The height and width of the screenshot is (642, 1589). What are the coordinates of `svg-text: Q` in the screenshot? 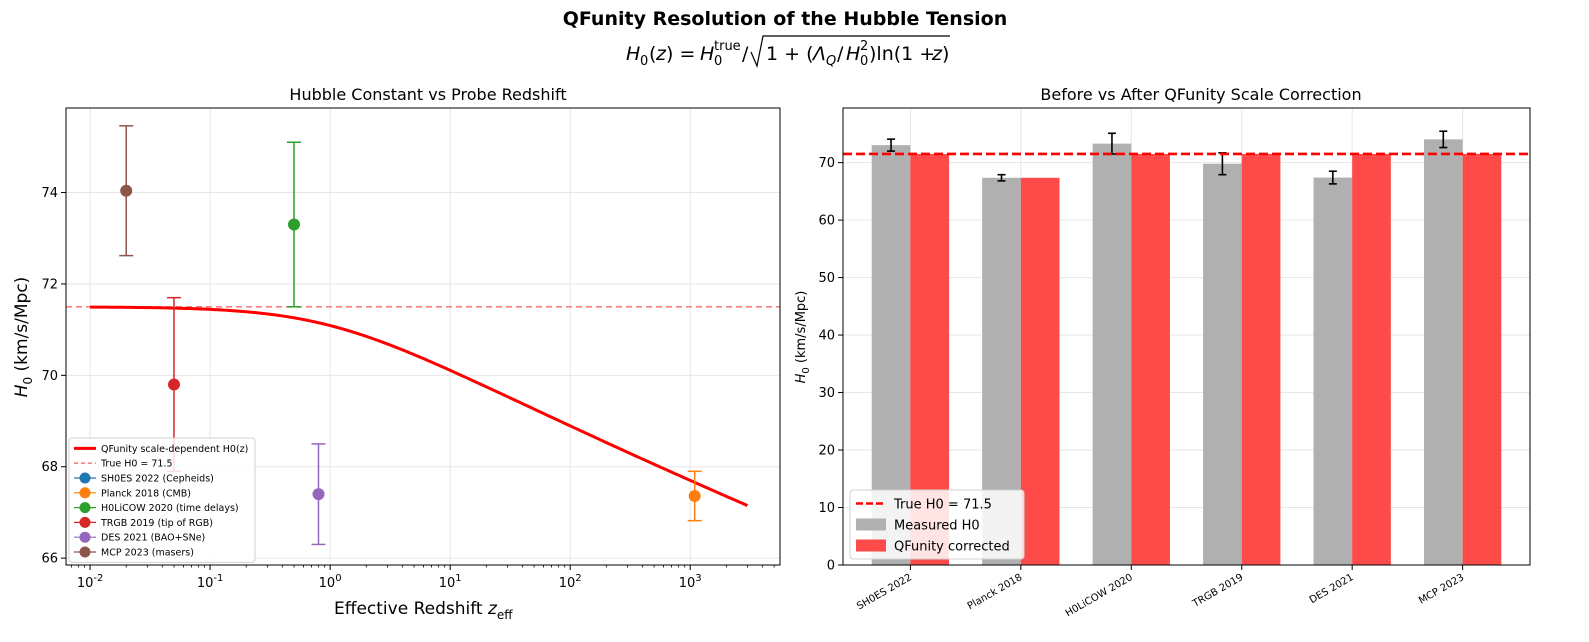 It's located at (831, 61).